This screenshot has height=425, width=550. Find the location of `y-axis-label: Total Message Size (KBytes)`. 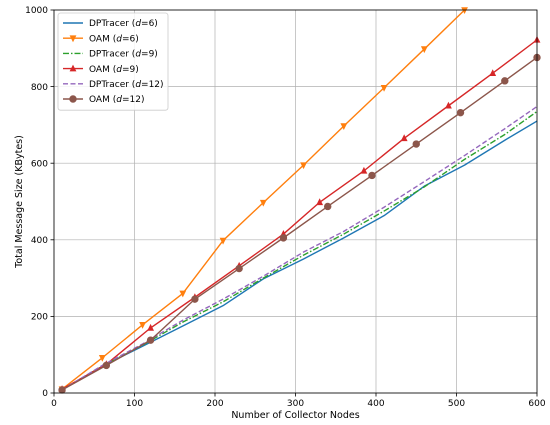

y-axis-label: Total Message Size (KBytes) is located at coordinates (19, 202).